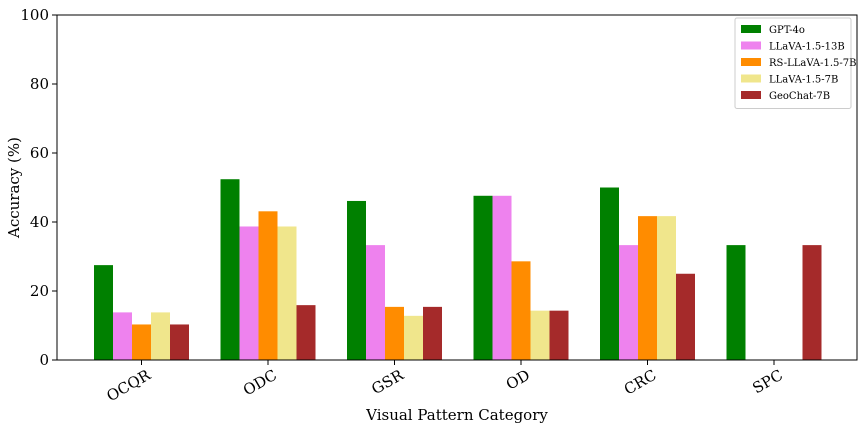  Describe the element at coordinates (39, 222) in the screenshot. I see `y-tick-label: 40` at that location.